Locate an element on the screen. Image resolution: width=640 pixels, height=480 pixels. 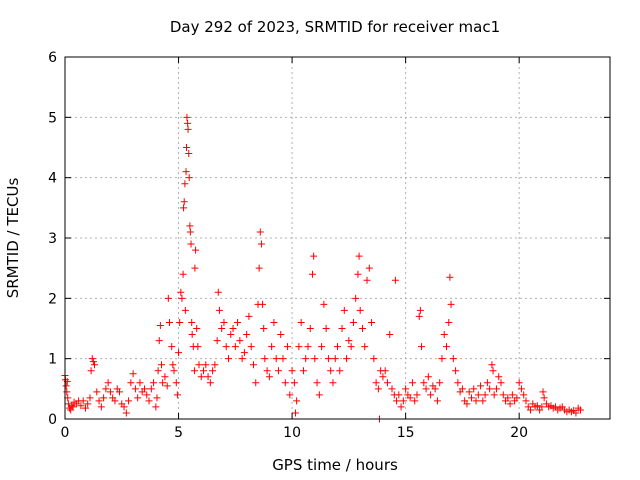
y-tick-label: 6 is located at coordinates (52, 58).